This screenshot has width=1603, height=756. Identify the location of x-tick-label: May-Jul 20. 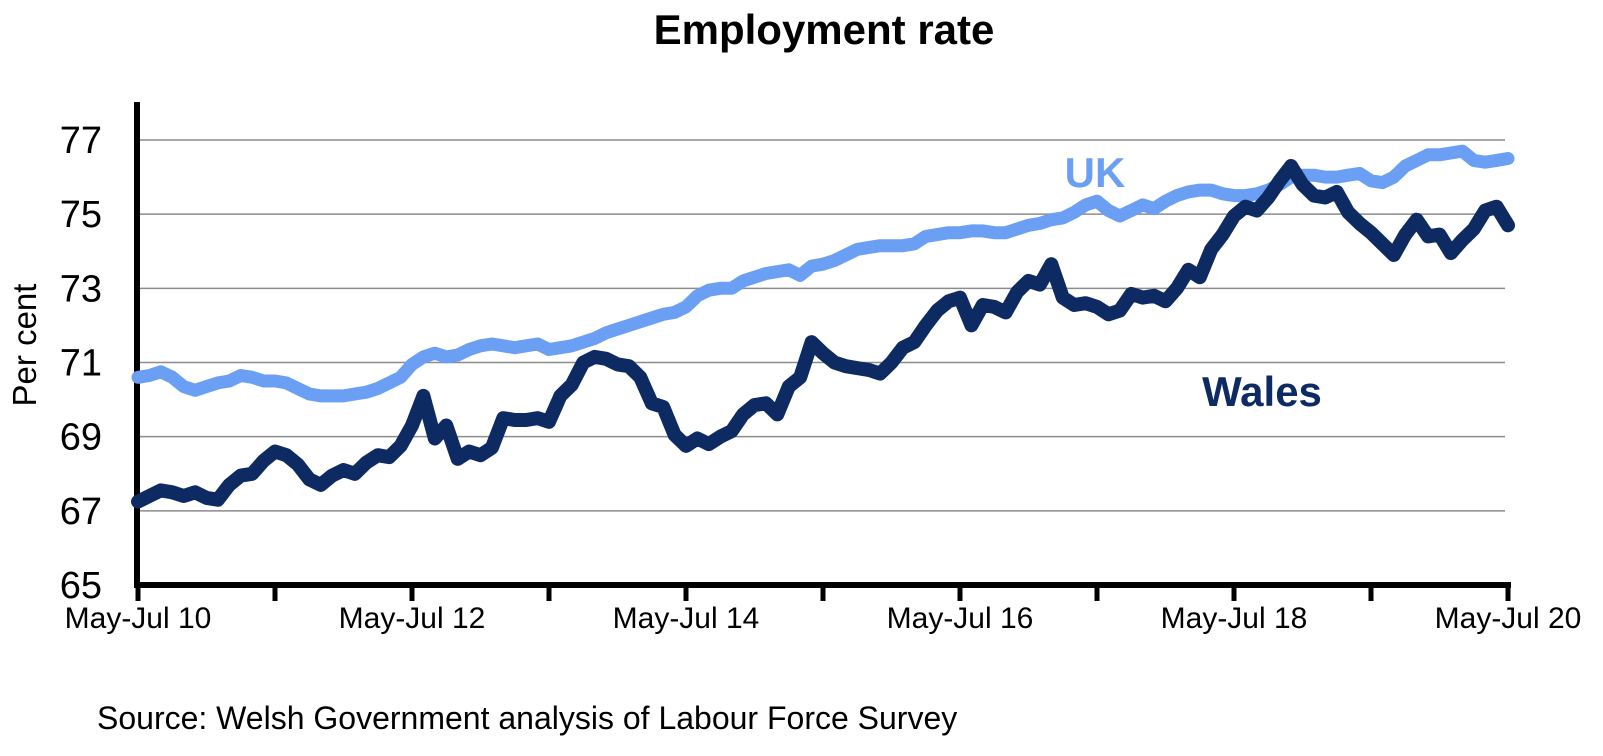
(1508, 618).